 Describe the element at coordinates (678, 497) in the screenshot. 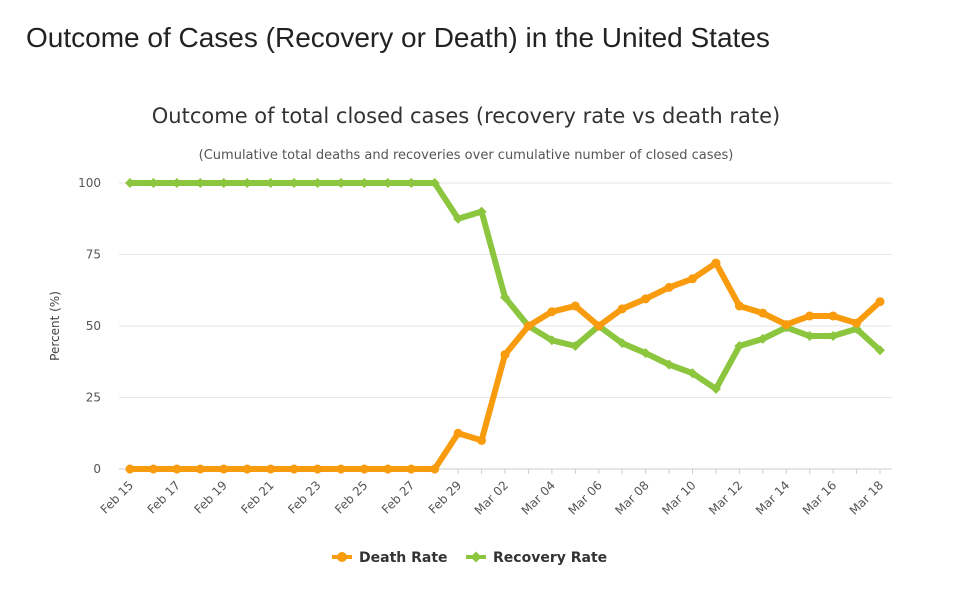

I see `x-tick-label: Mar 10` at that location.